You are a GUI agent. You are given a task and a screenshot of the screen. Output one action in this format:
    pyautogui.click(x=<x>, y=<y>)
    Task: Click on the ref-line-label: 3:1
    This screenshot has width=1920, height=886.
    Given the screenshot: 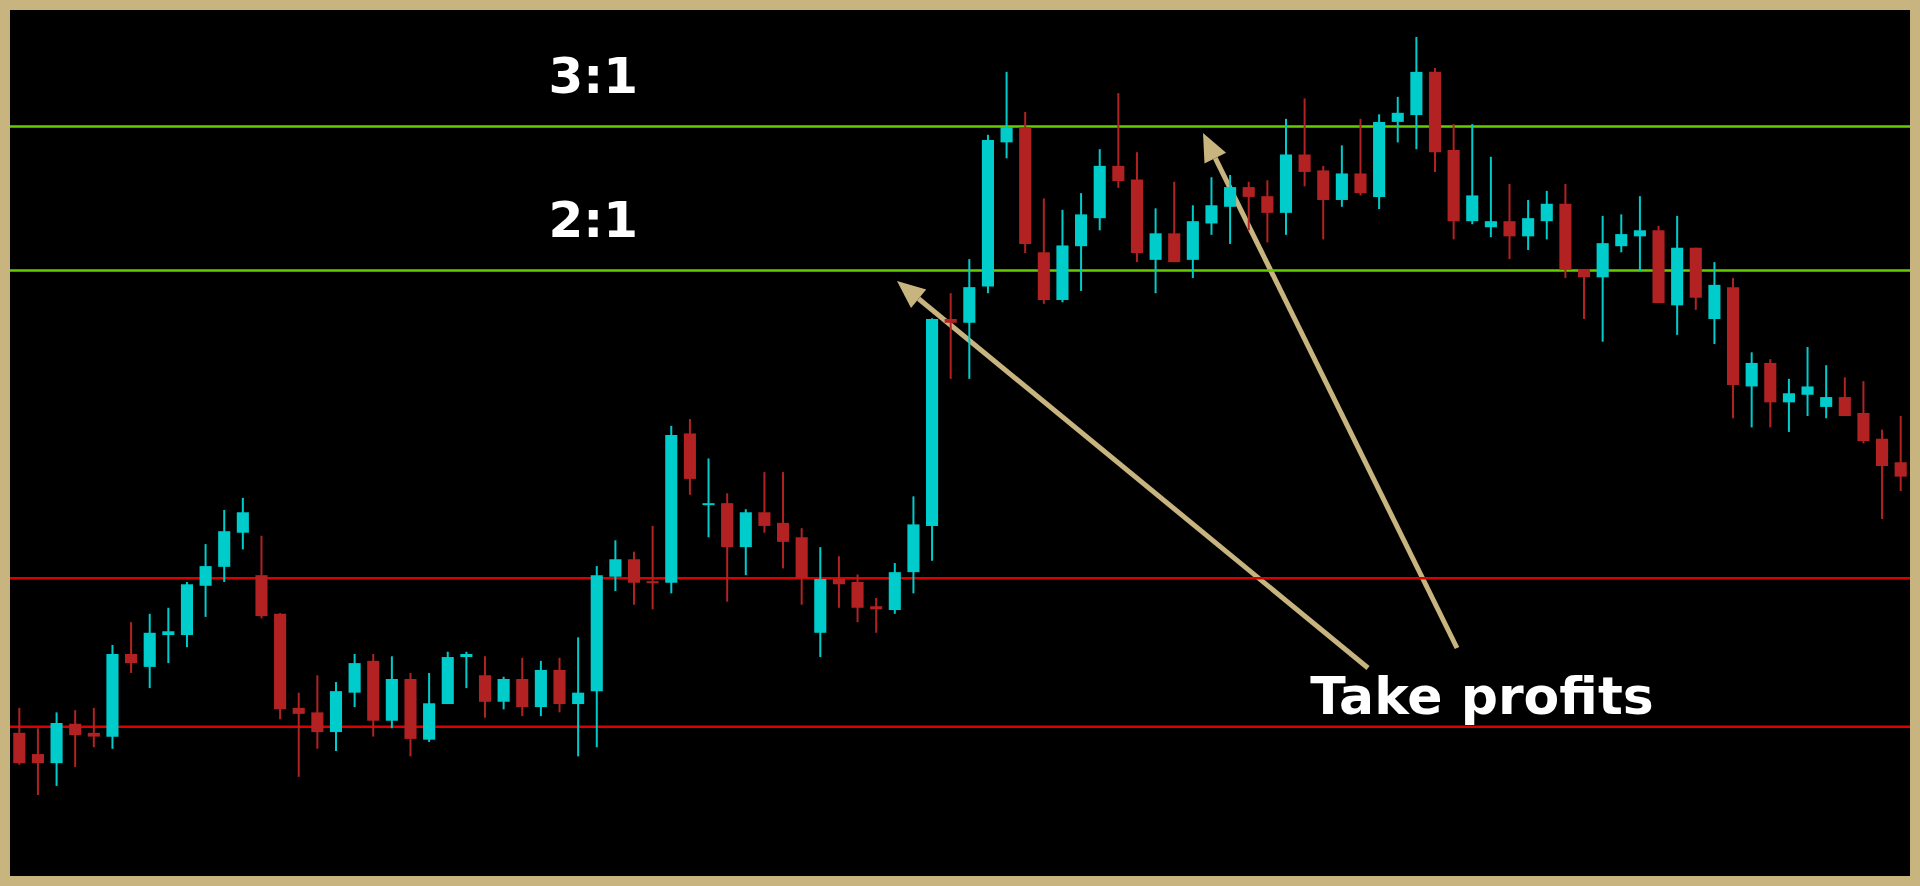 What is the action you would take?
    pyautogui.click(x=593, y=76)
    